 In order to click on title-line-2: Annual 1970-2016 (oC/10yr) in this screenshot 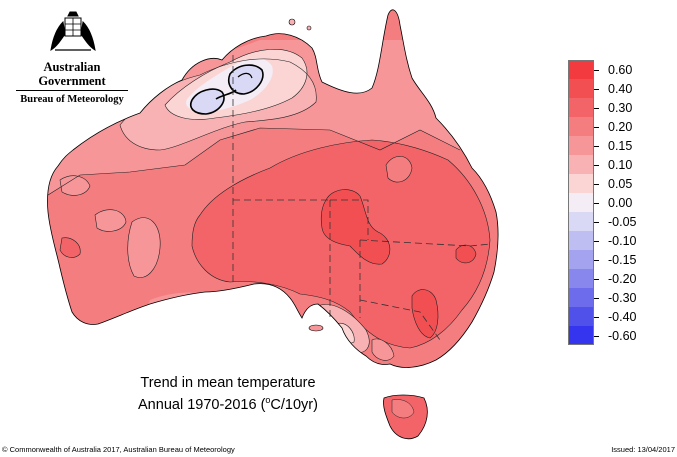, I will do `click(228, 403)`.